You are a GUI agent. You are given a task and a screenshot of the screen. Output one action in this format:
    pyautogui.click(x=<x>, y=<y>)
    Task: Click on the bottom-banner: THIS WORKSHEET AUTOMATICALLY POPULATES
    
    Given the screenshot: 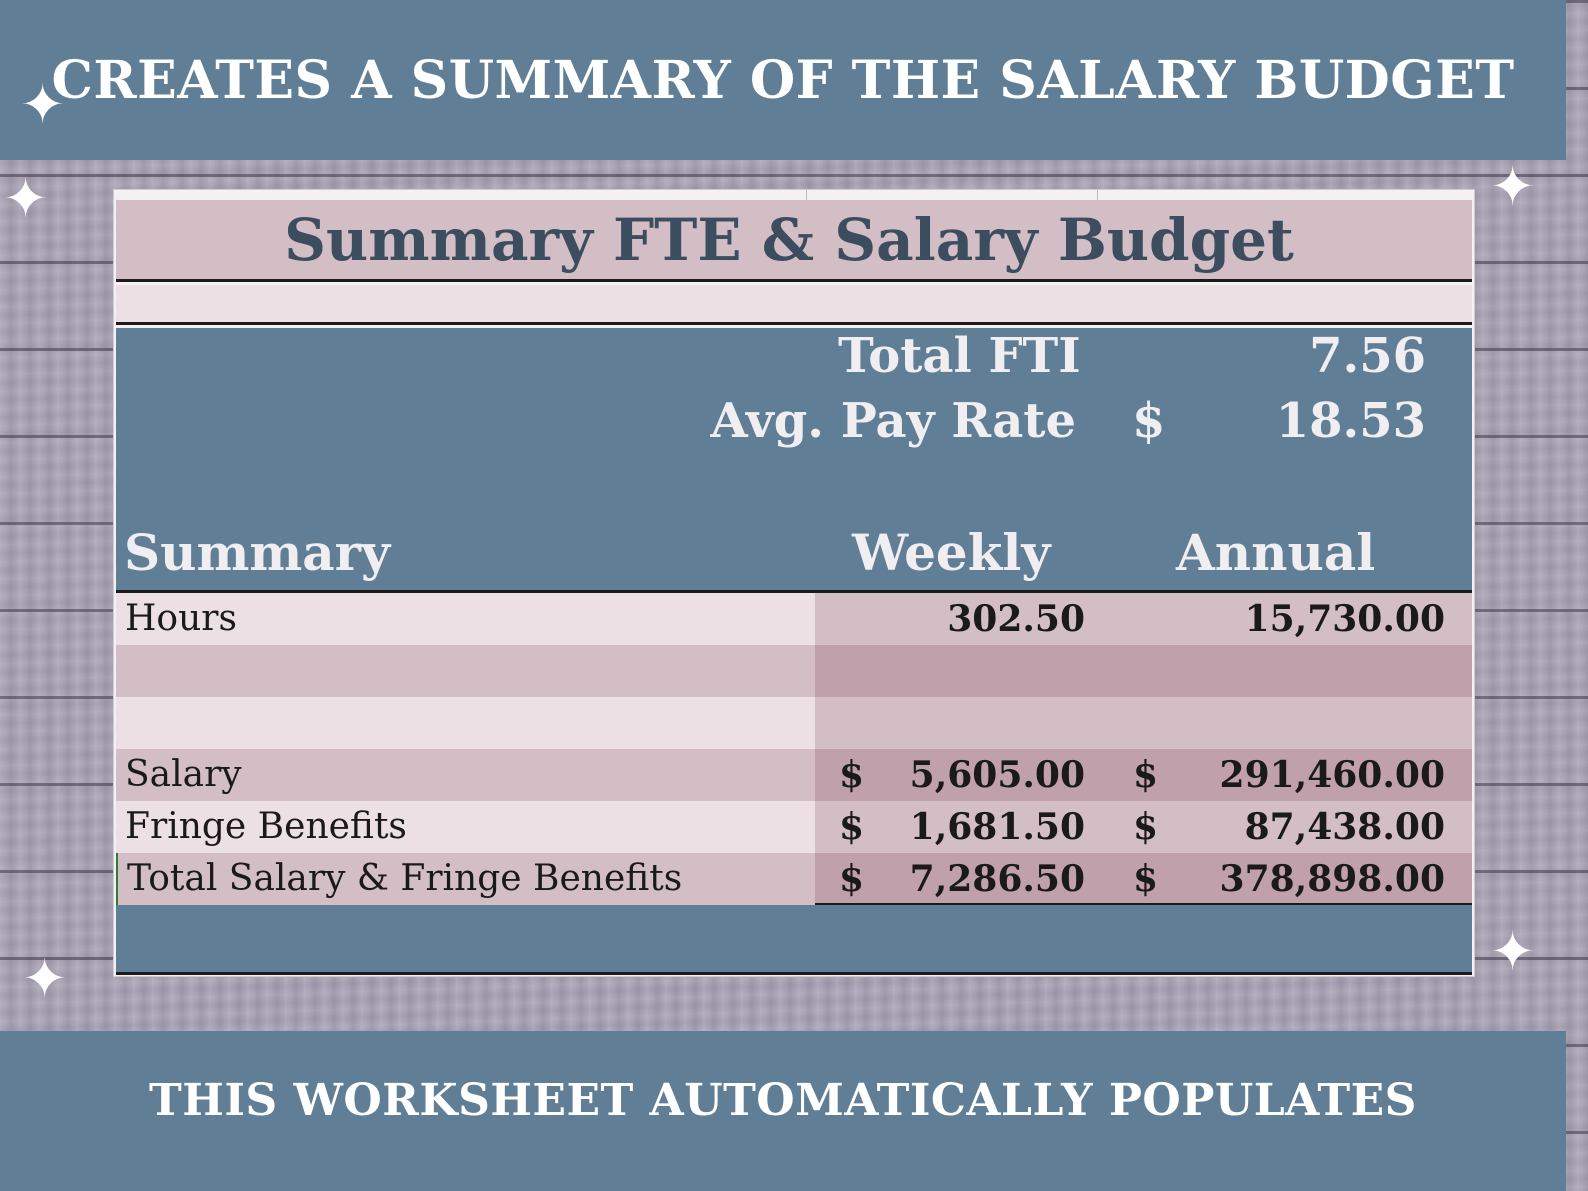 What is the action you would take?
    pyautogui.click(x=783, y=1111)
    